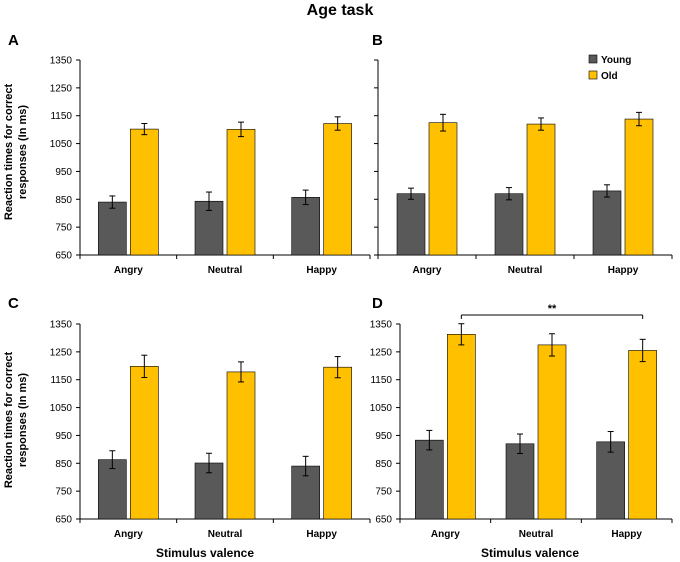  Describe the element at coordinates (23, 420) in the screenshot. I see `y-axis-label-bottom-line2: responses (In ms)` at that location.